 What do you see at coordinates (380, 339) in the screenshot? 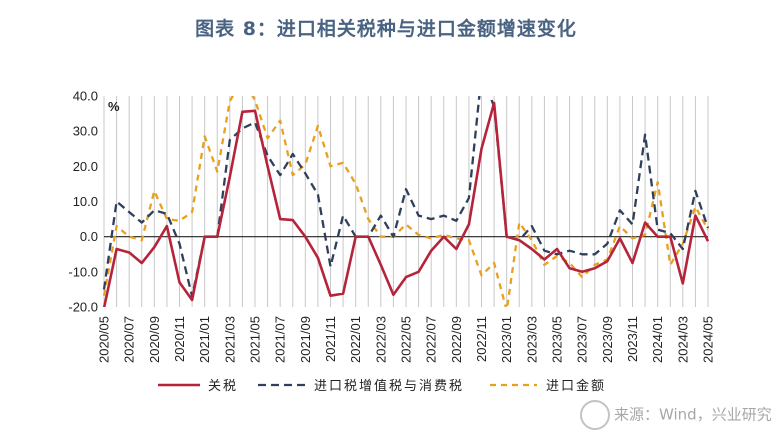
I see `x-tick-label: 2022/03` at bounding box center [380, 339].